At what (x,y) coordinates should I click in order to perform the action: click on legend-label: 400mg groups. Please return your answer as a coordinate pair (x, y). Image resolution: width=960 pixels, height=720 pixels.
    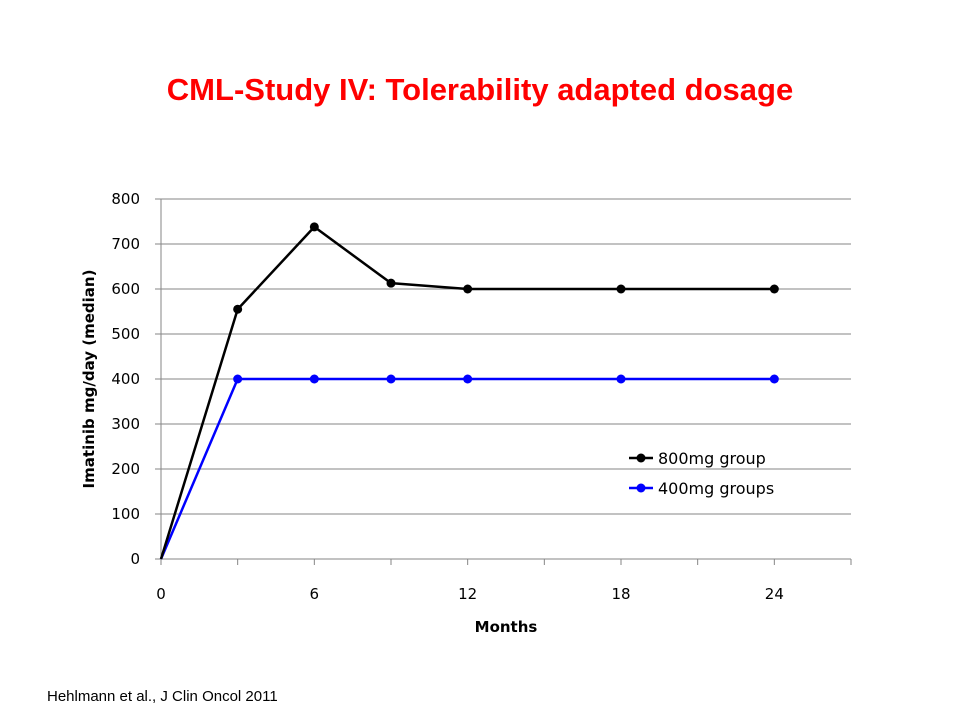
    Looking at the image, I should click on (716, 488).